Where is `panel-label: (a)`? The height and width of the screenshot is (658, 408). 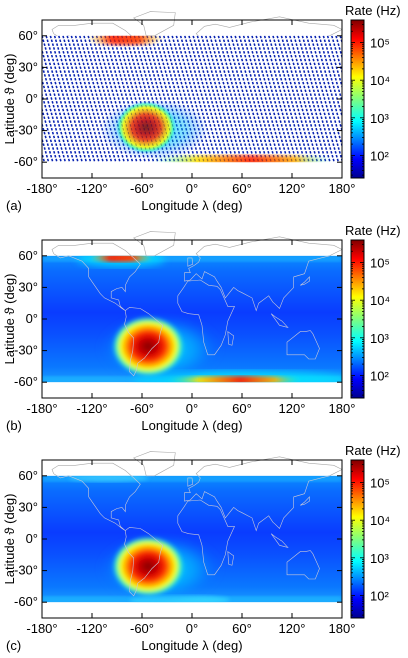 panel-label: (a) is located at coordinates (14, 205).